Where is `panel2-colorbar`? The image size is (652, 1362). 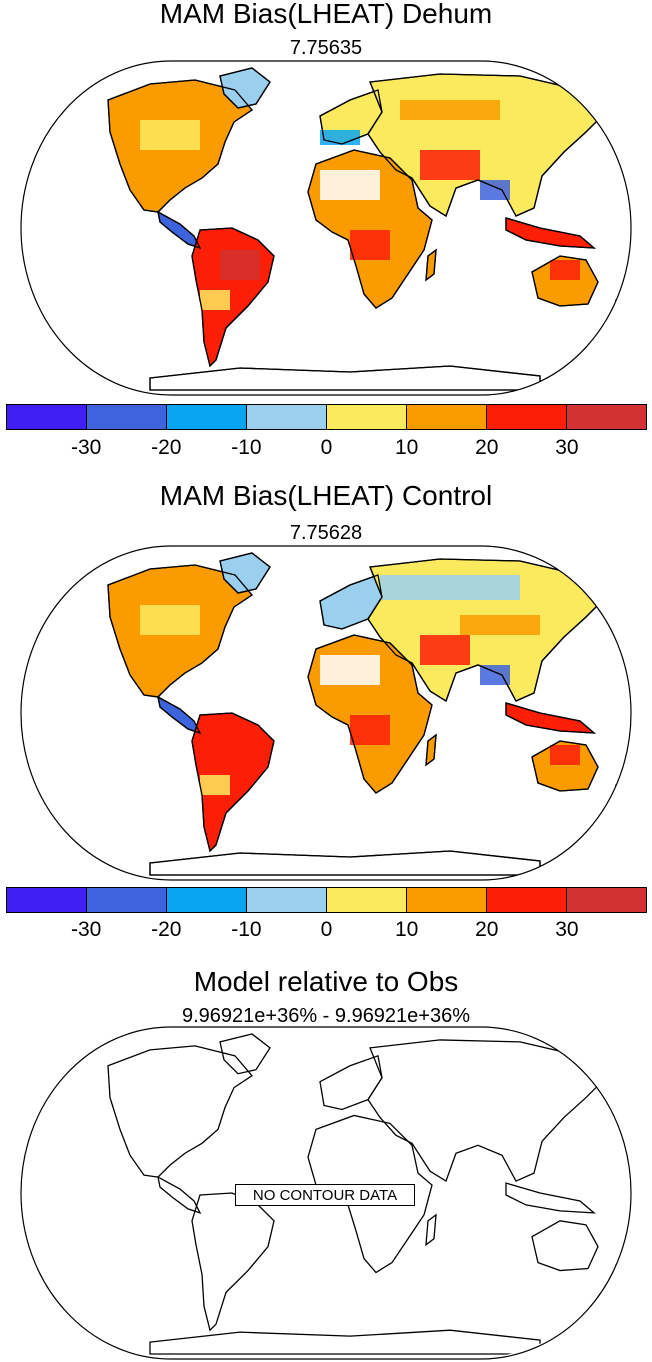
panel2-colorbar is located at coordinates (326, 900).